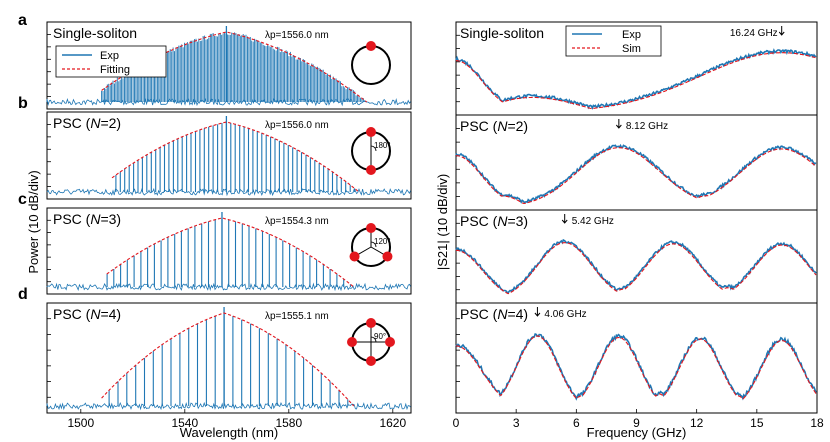 This screenshot has height=442, width=830. What do you see at coordinates (517, 221) in the screenshot?
I see `rf-title-2-part: =3)` at bounding box center [517, 221].